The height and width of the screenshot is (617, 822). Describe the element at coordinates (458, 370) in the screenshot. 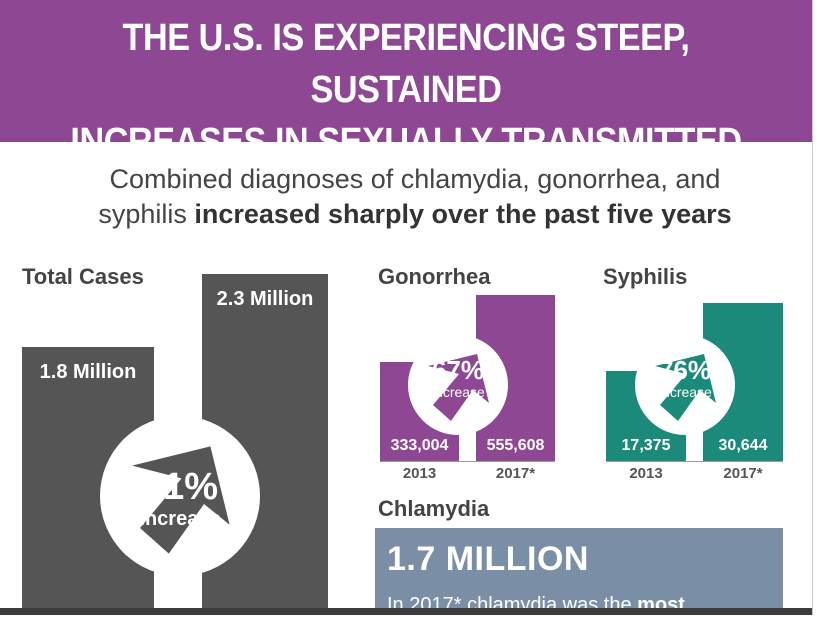

I see `gonorrhea-change-pct: 67%` at that location.